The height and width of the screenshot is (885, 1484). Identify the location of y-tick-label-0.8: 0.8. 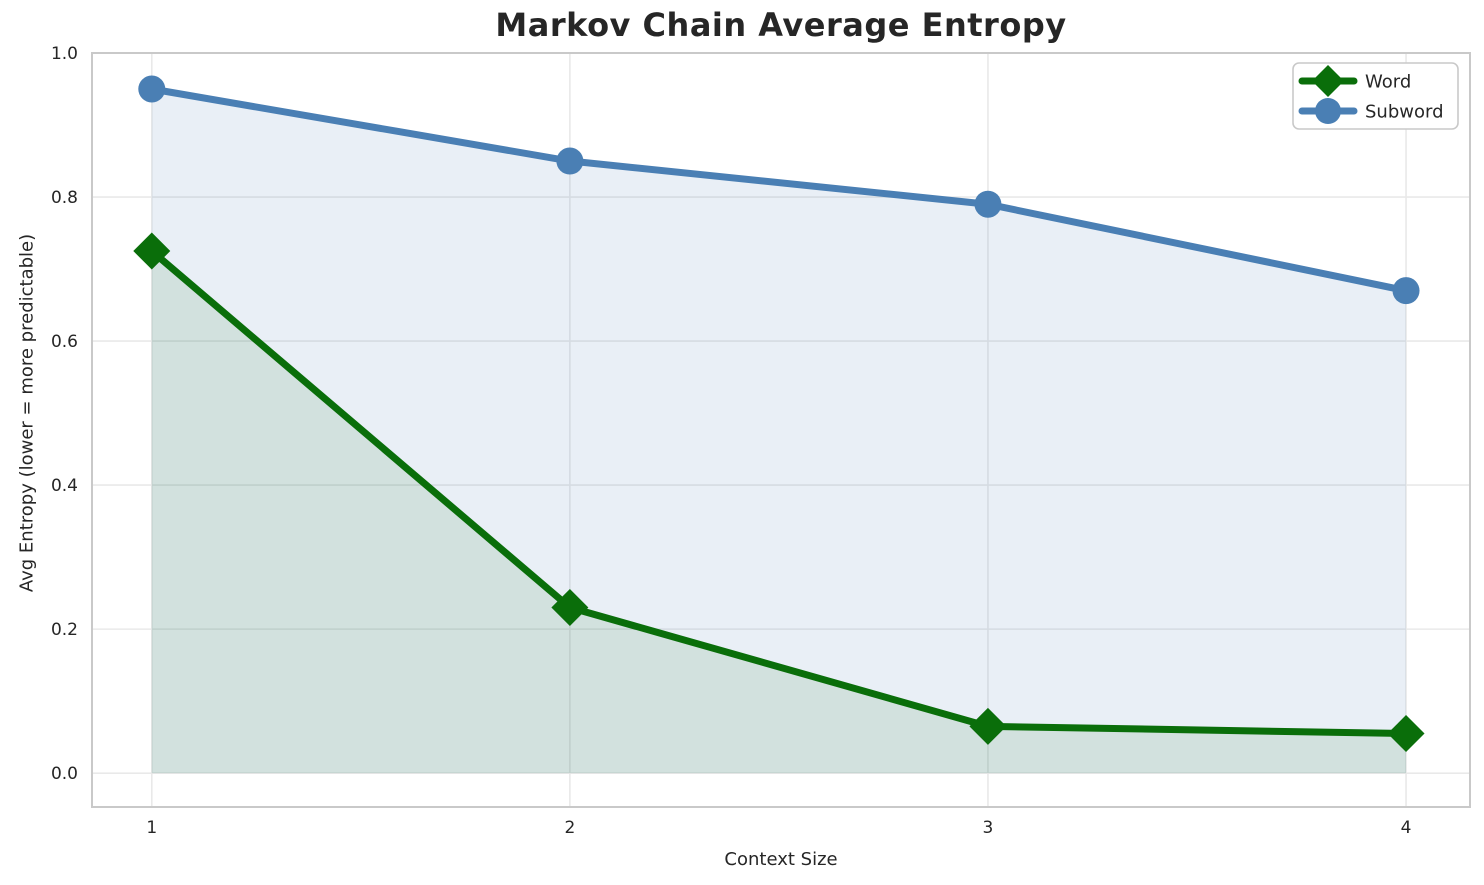
(64, 198).